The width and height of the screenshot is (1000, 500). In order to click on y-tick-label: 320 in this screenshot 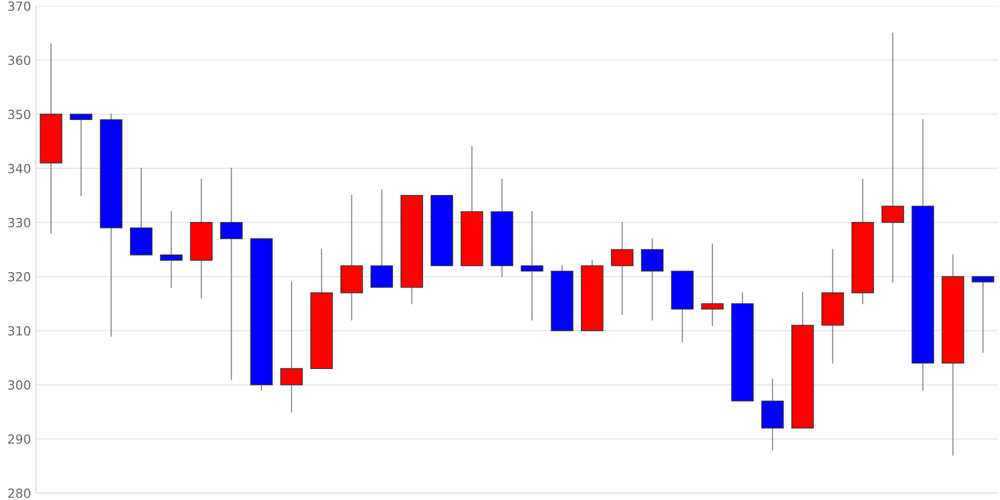, I will do `click(19, 277)`.